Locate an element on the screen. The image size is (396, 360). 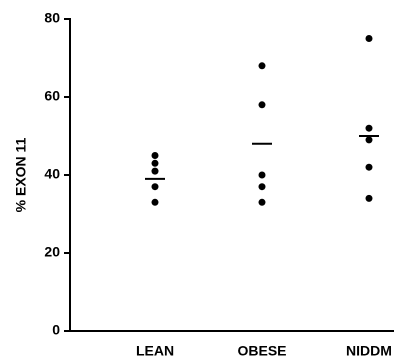
x-tick-label: NIDDM is located at coordinates (369, 351).